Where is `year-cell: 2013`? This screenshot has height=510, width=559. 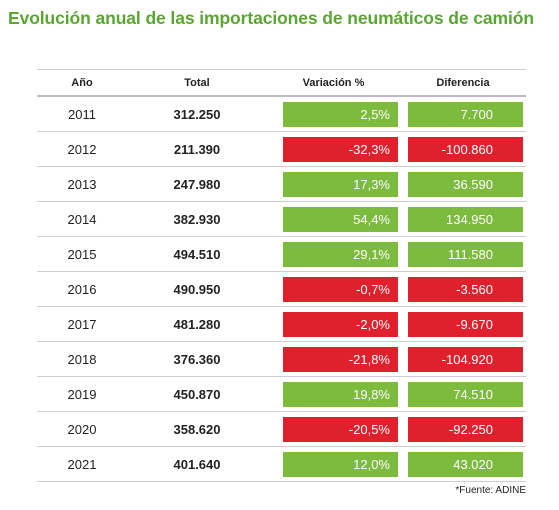
year-cell: 2013 is located at coordinates (82, 184).